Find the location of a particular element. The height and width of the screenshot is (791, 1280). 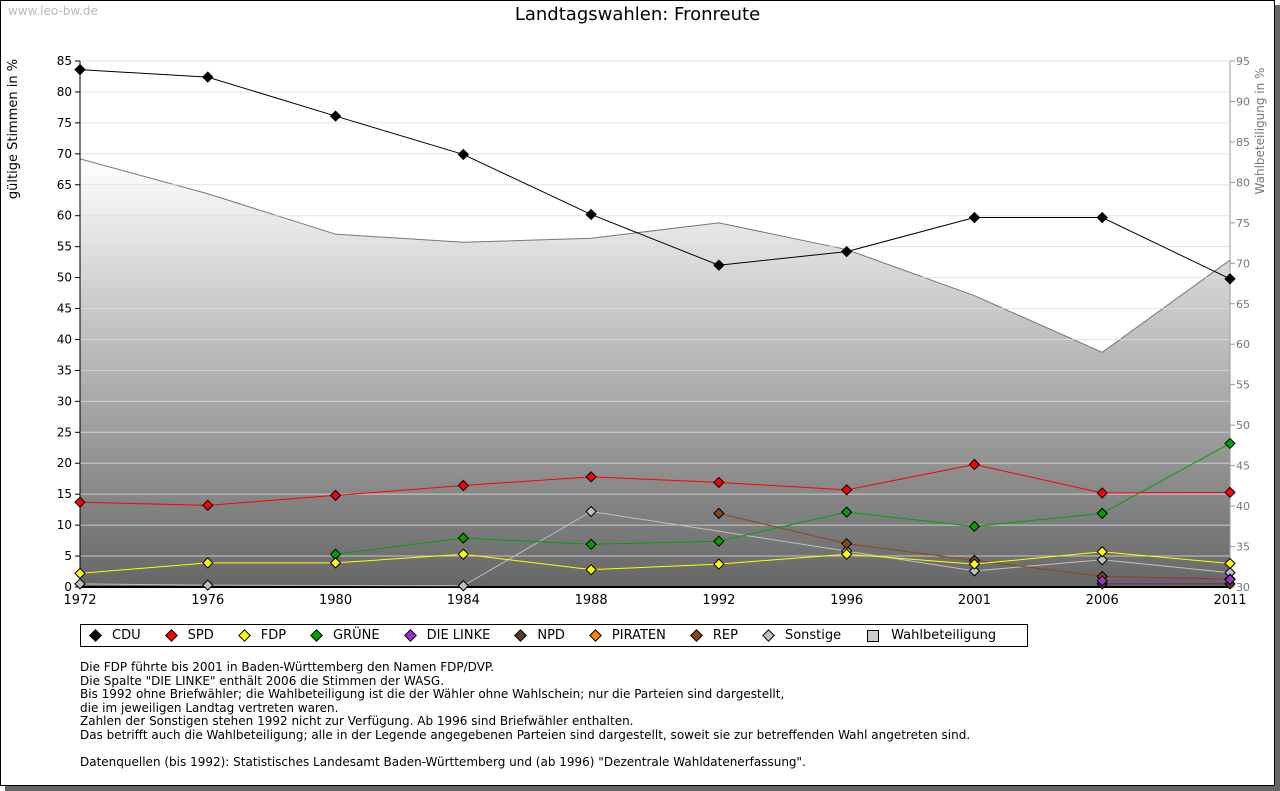

legend-label: SPD is located at coordinates (200, 635).